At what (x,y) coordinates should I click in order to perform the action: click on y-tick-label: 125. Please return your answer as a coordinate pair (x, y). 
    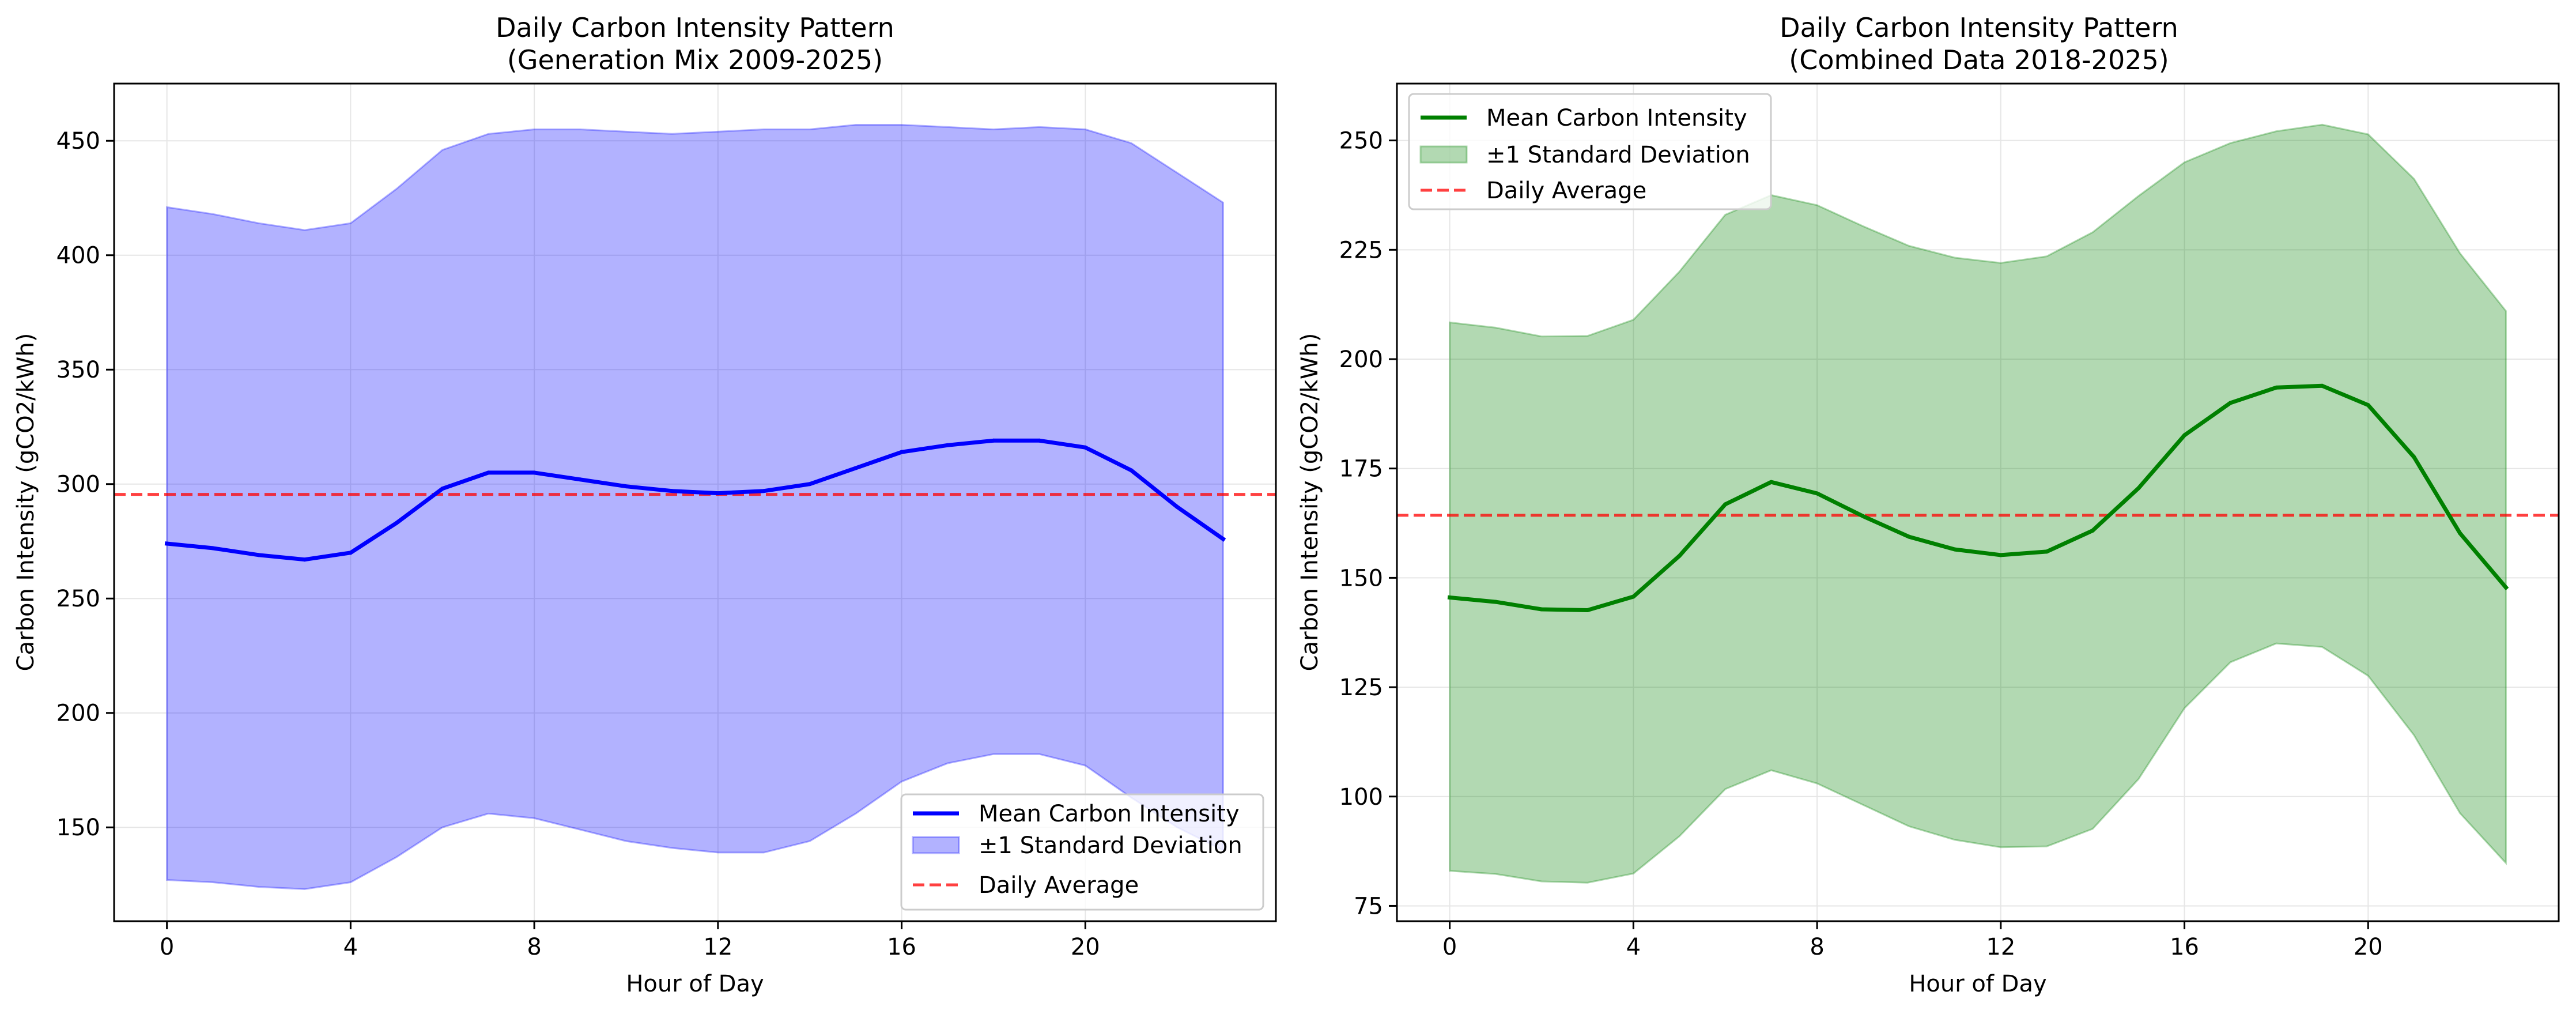
    Looking at the image, I should click on (1361, 687).